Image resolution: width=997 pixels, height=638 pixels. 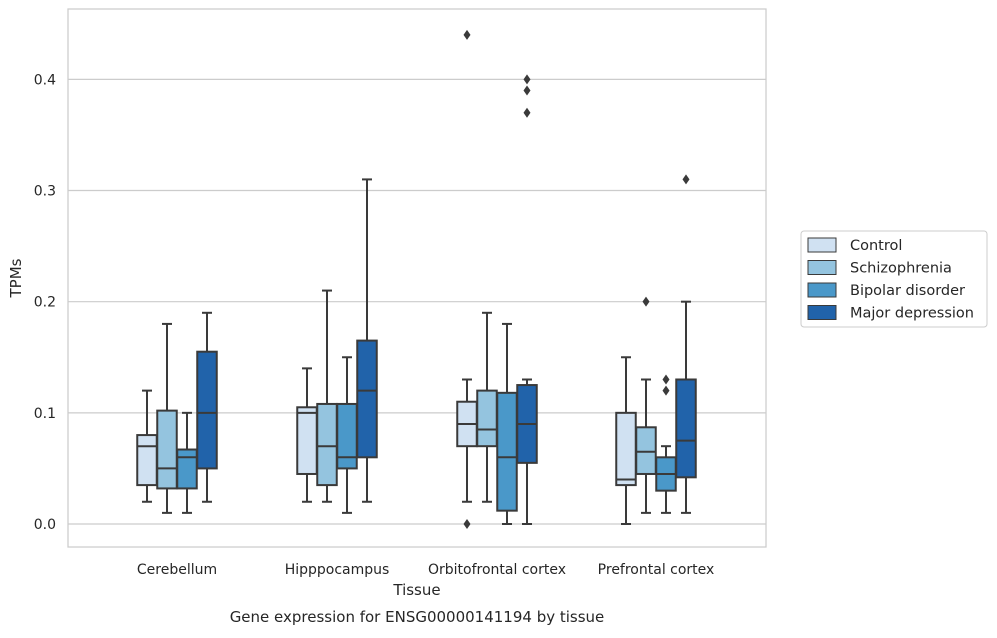 I want to click on x-tick-label: Hipppocampus, so click(x=337, y=570).